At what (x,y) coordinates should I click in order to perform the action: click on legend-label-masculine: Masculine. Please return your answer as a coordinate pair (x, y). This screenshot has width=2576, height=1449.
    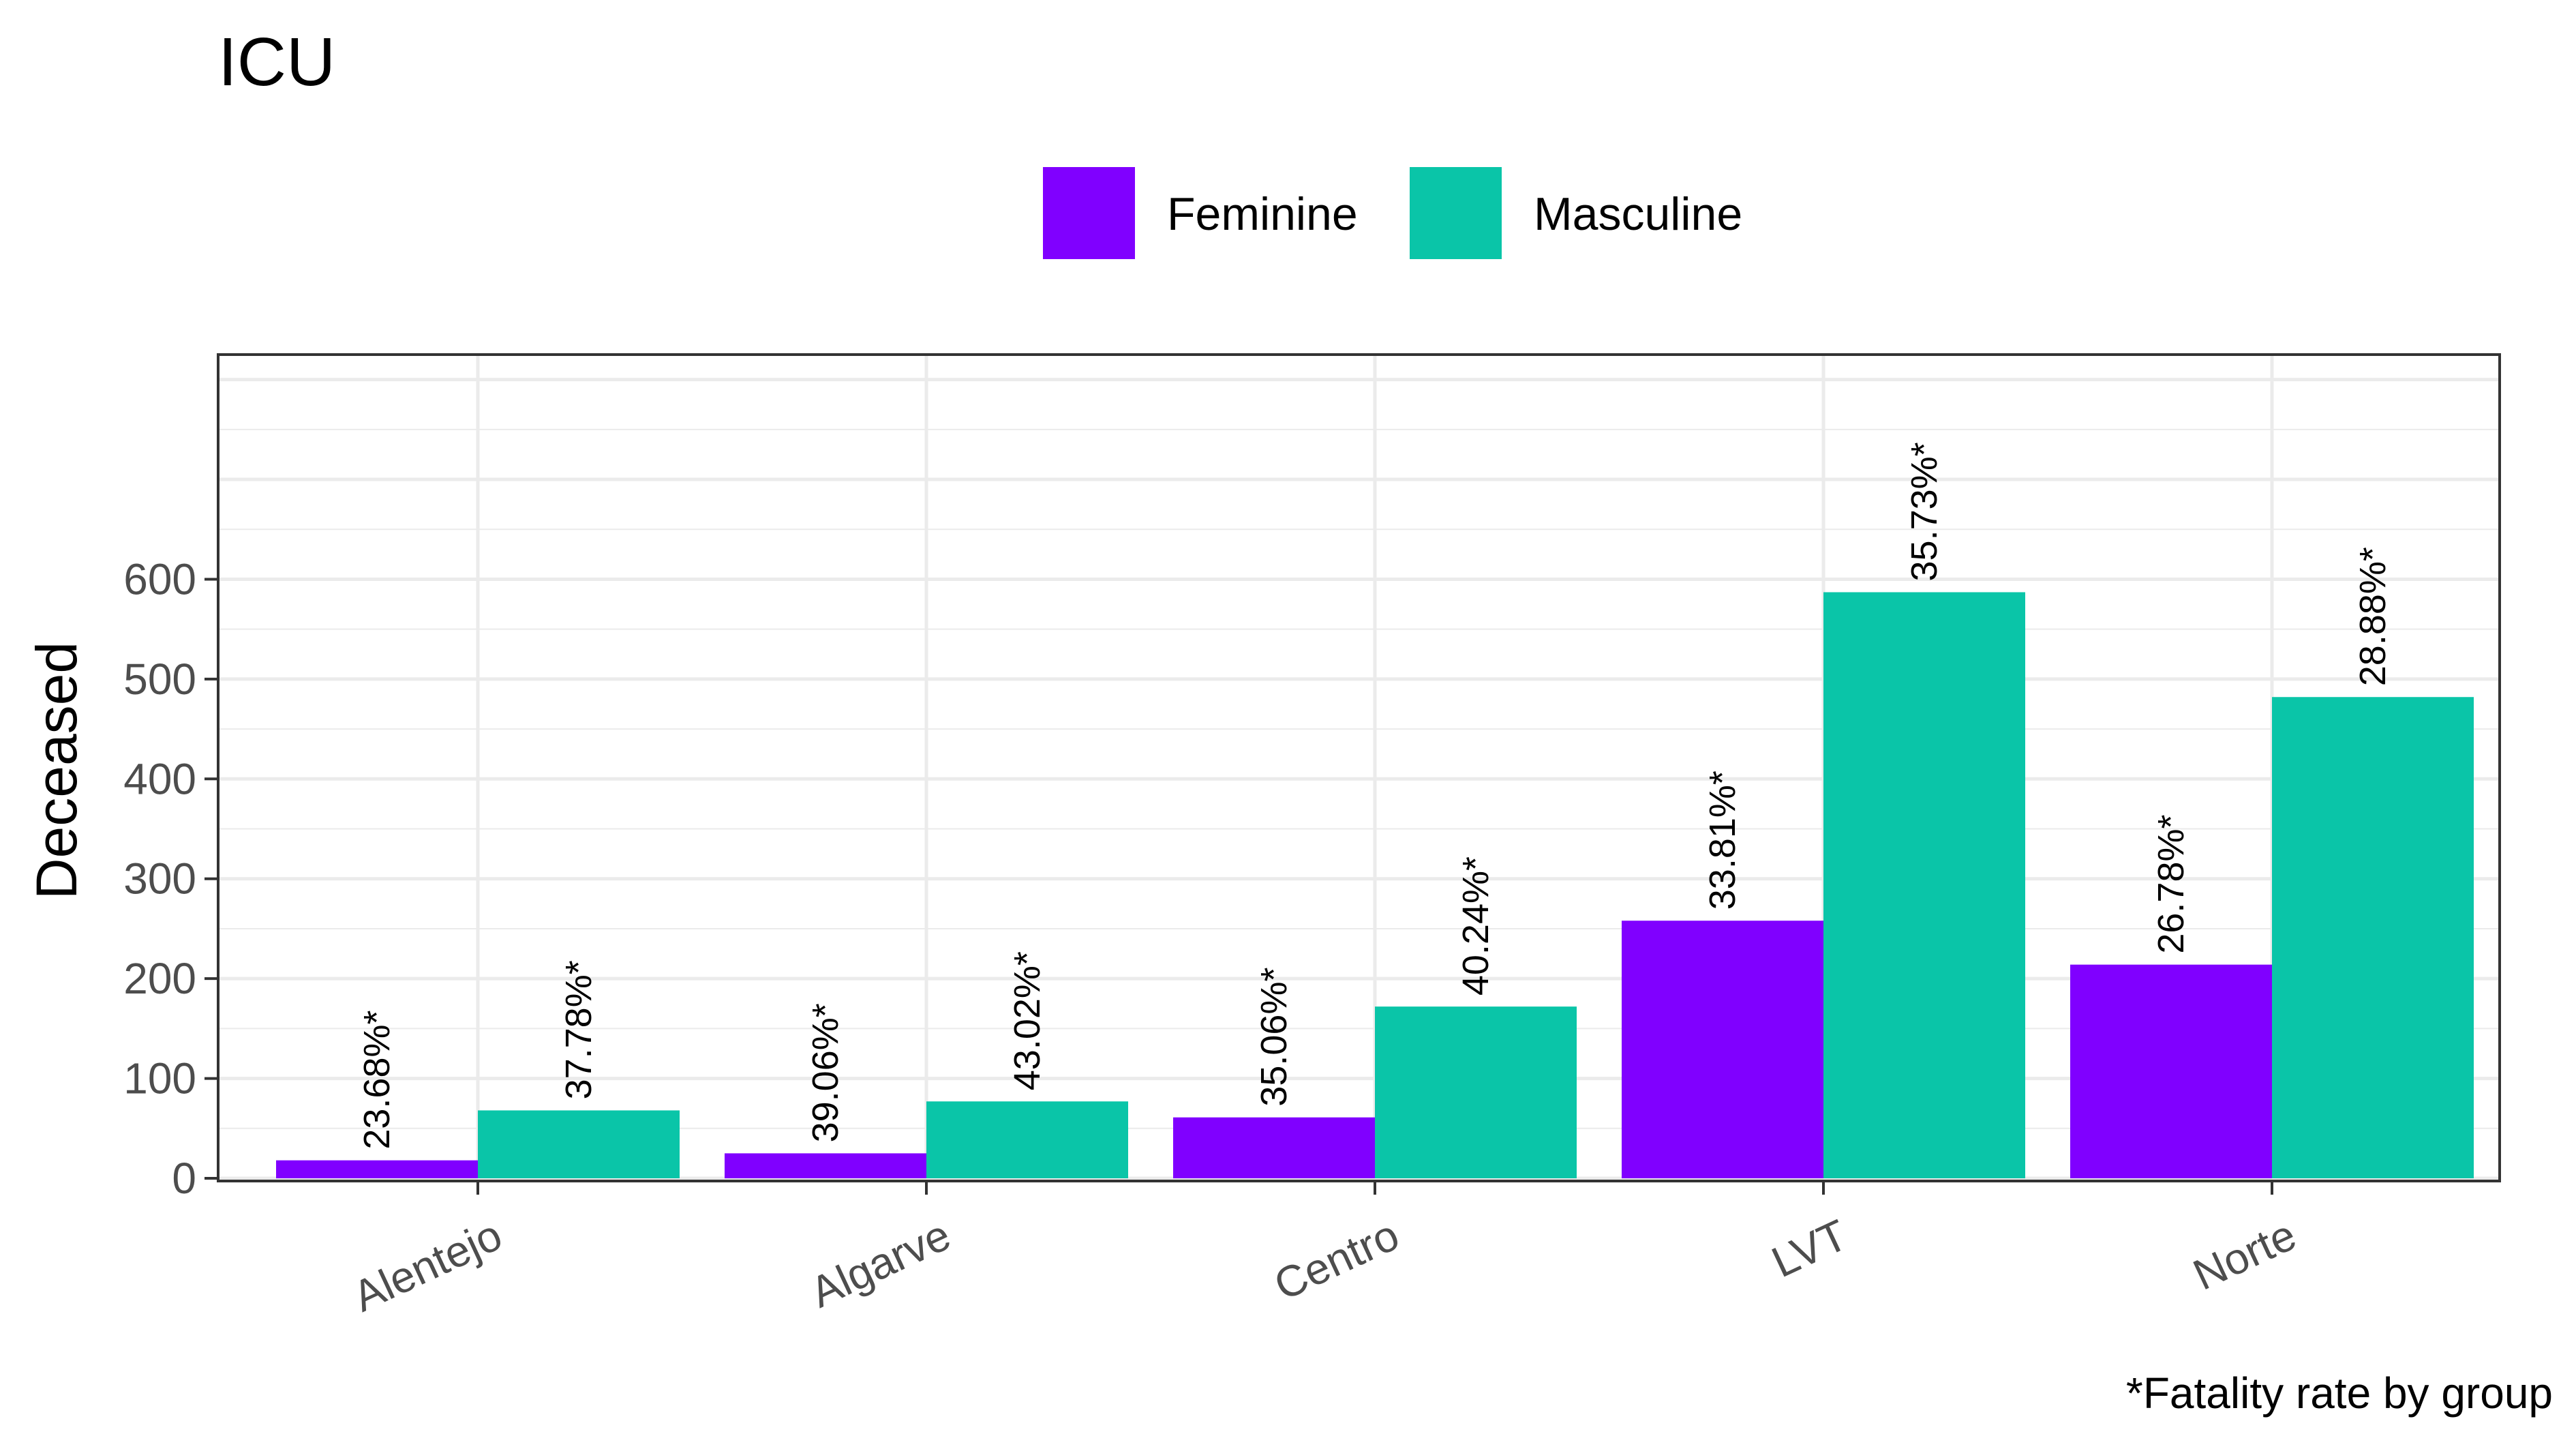
    Looking at the image, I should click on (1638, 214).